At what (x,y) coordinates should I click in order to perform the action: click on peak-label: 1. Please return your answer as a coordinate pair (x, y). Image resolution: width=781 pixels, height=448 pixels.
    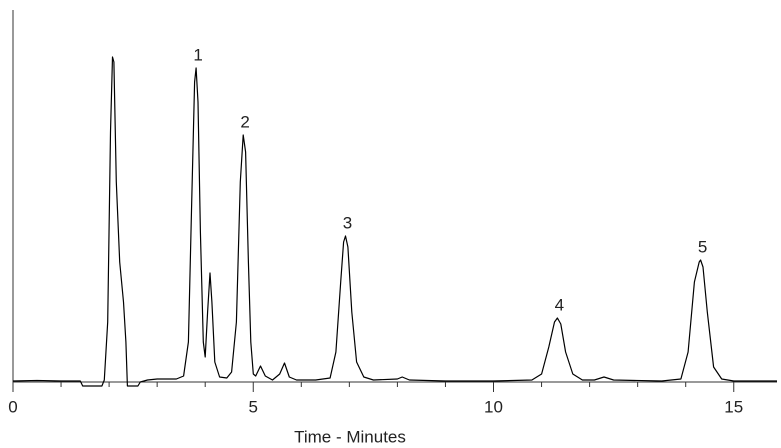
    Looking at the image, I should click on (197, 54).